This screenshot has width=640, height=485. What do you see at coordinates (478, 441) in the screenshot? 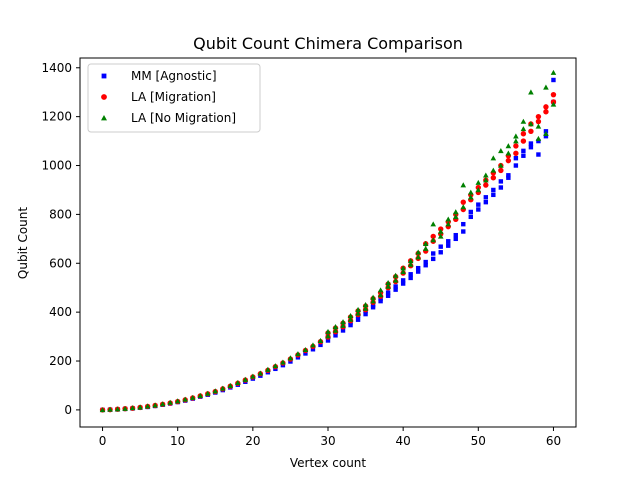
I see `x-tick-label: 50` at bounding box center [478, 441].